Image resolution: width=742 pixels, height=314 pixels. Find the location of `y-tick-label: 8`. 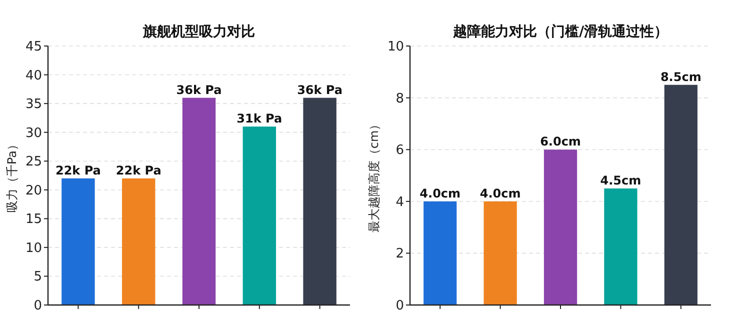

y-tick-label: 8 is located at coordinates (400, 98).